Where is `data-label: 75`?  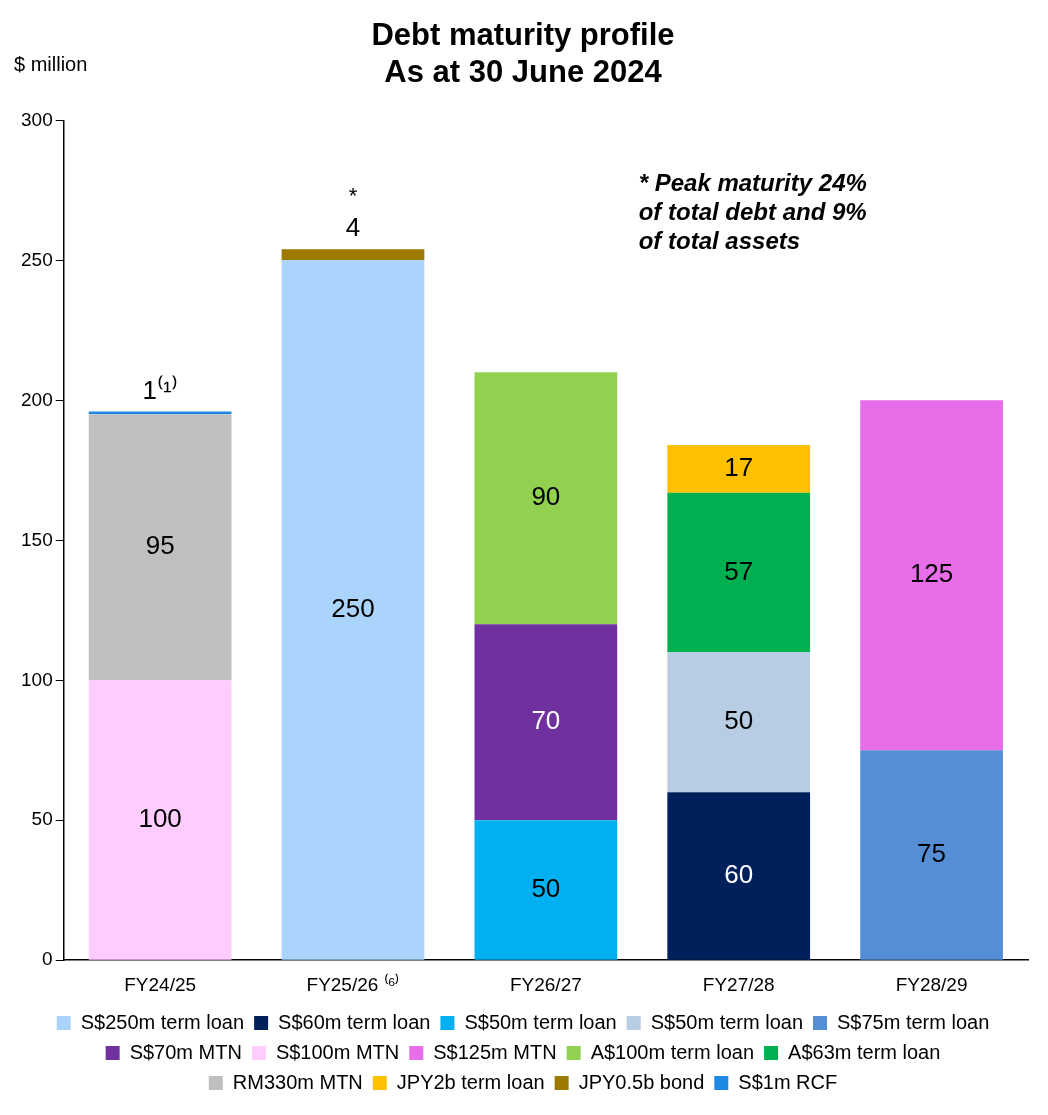 data-label: 75 is located at coordinates (932, 853).